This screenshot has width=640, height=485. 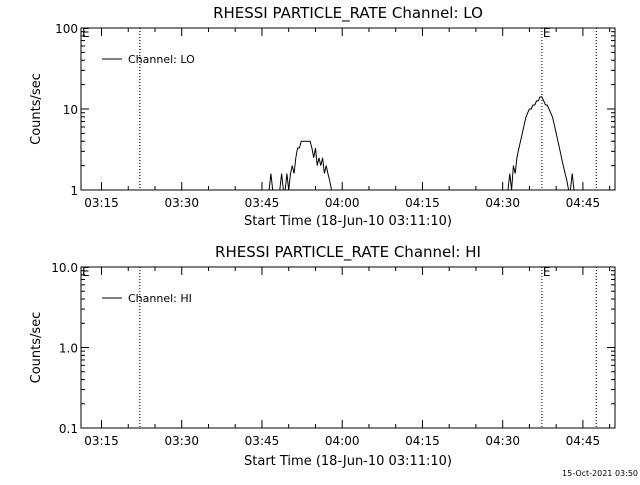 I want to click on chart-title: RHESSI PARTICLE_RATE Channel: HI, so click(x=348, y=252).